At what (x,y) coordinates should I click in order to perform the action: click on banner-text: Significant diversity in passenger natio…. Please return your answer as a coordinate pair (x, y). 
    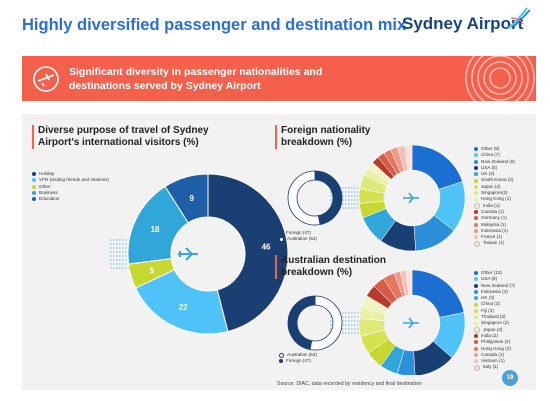
    Looking at the image, I should click on (196, 79).